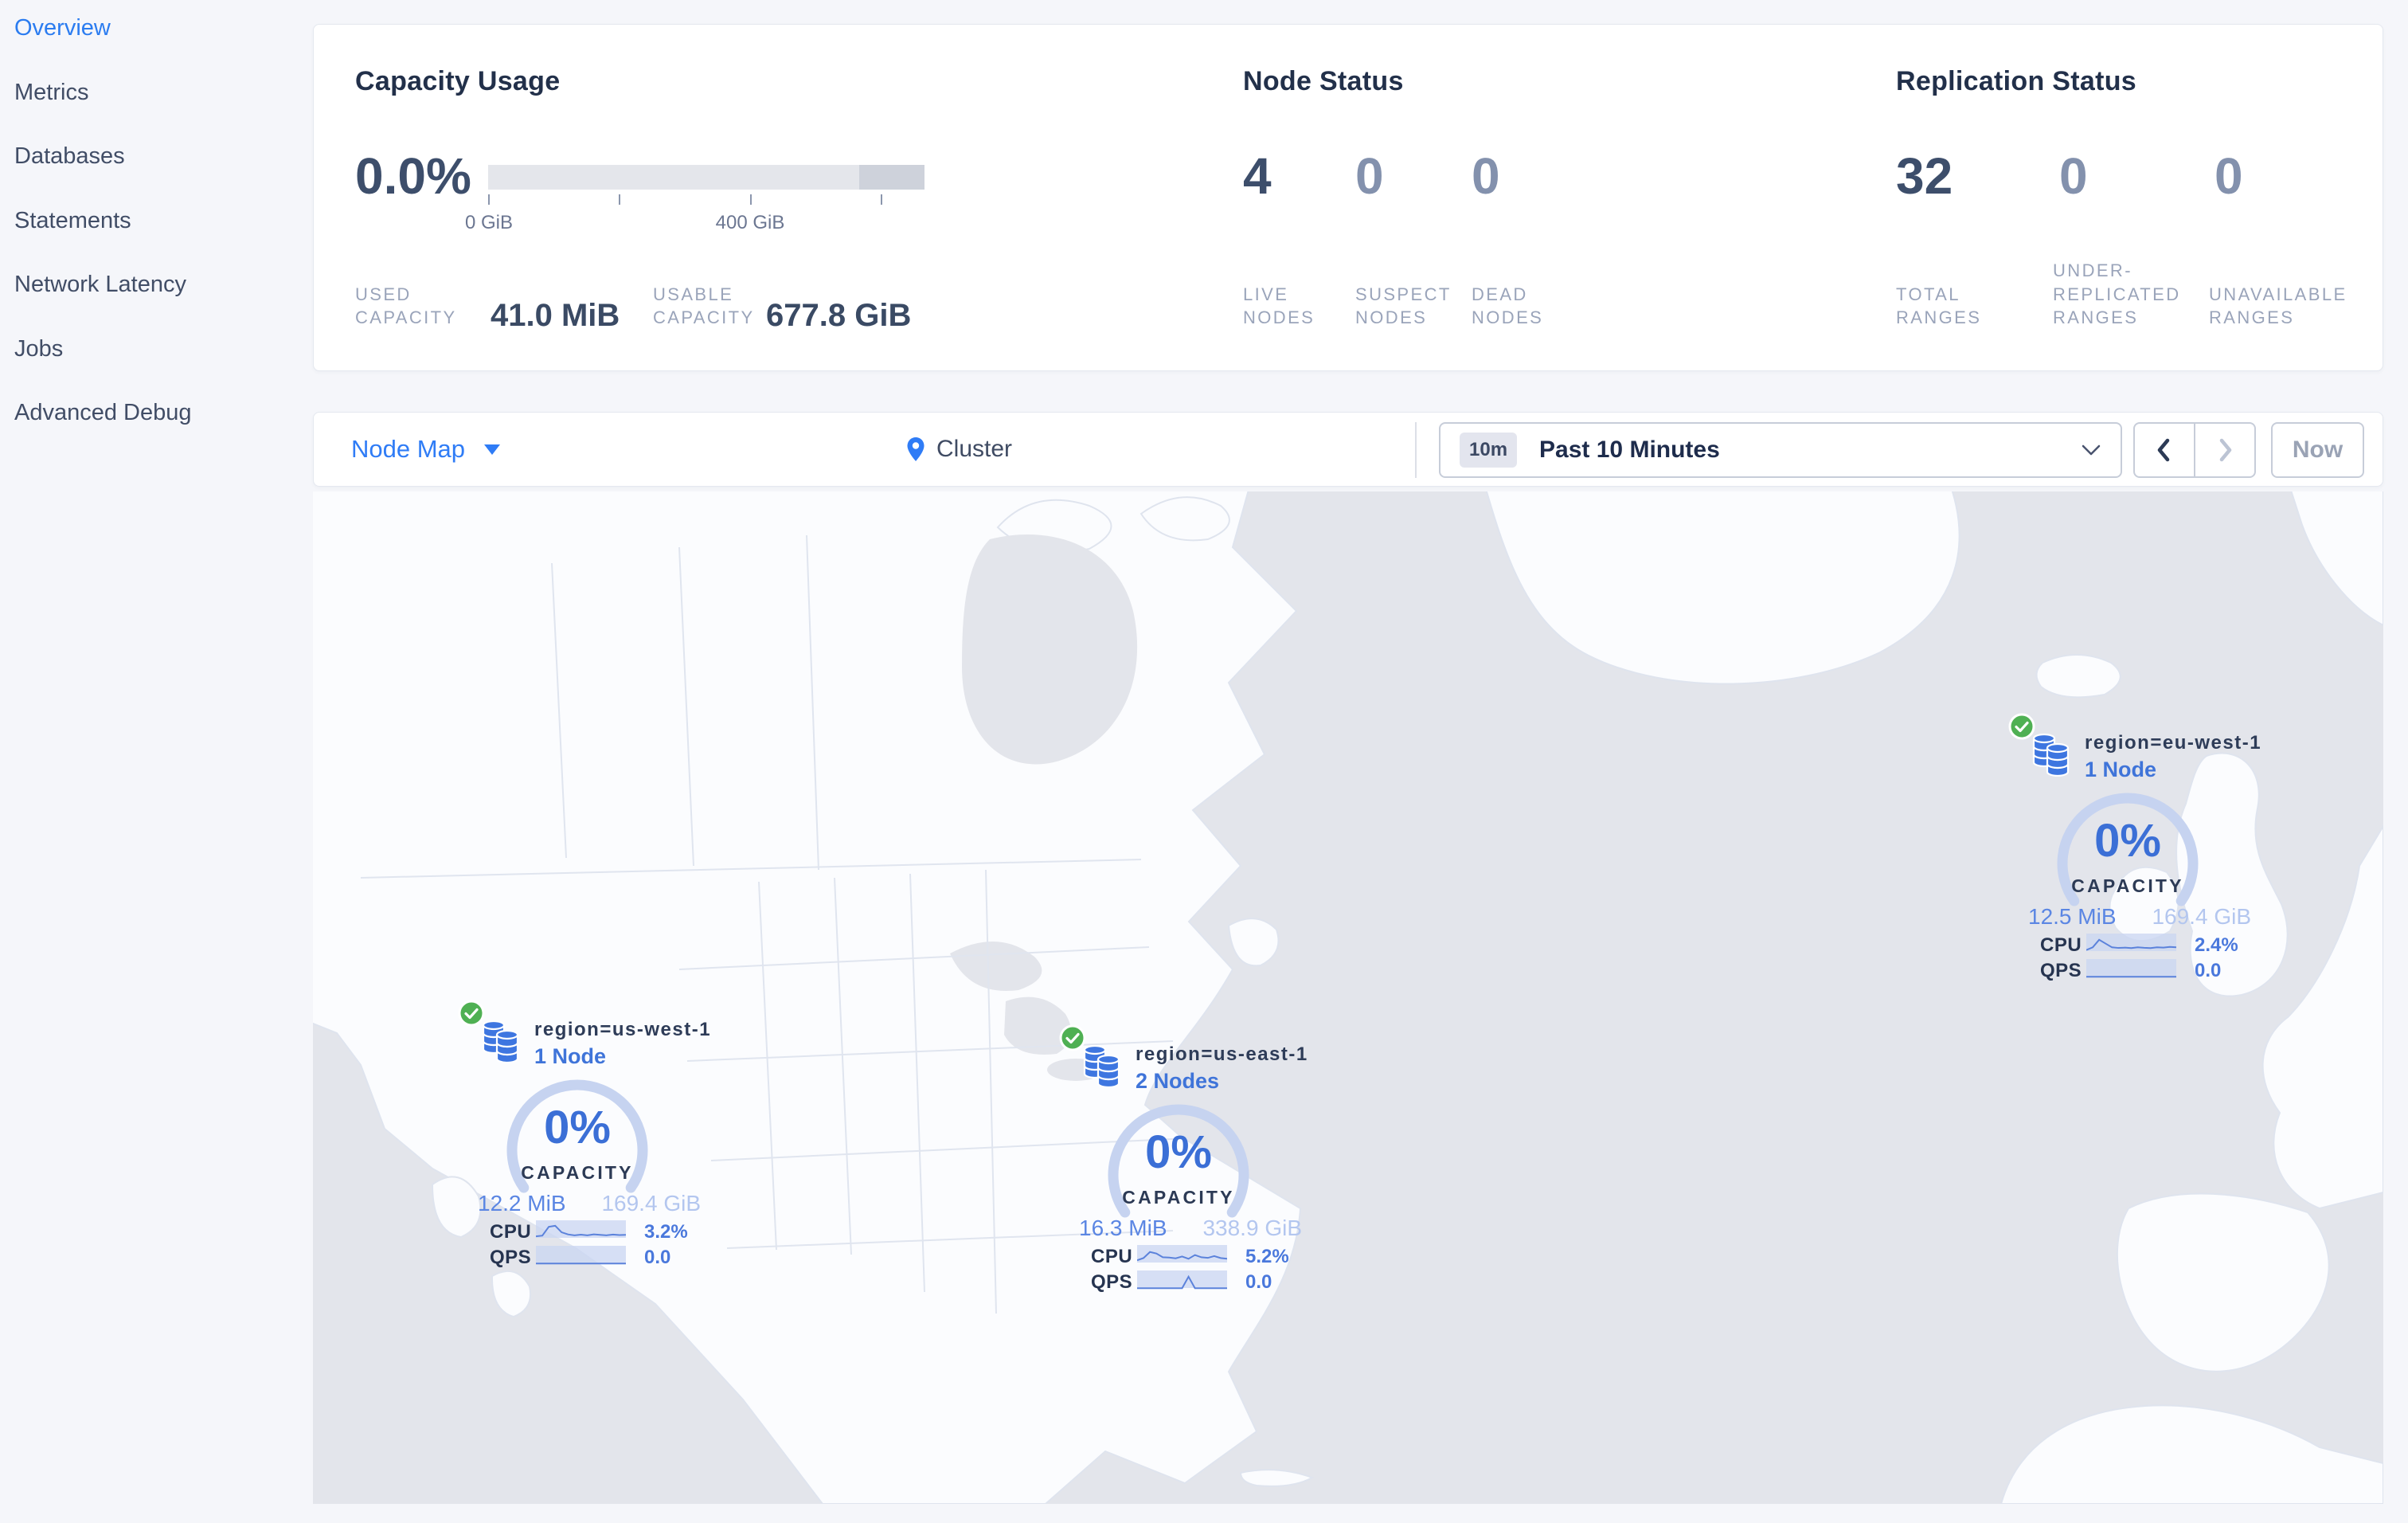 The image size is (2408, 1523). Describe the element at coordinates (492, 449) in the screenshot. I see `caret-down-icon` at that location.